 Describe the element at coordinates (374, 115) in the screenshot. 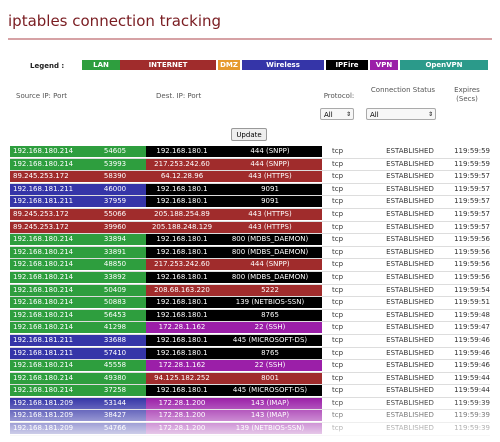

I see `status-select-value: All` at that location.